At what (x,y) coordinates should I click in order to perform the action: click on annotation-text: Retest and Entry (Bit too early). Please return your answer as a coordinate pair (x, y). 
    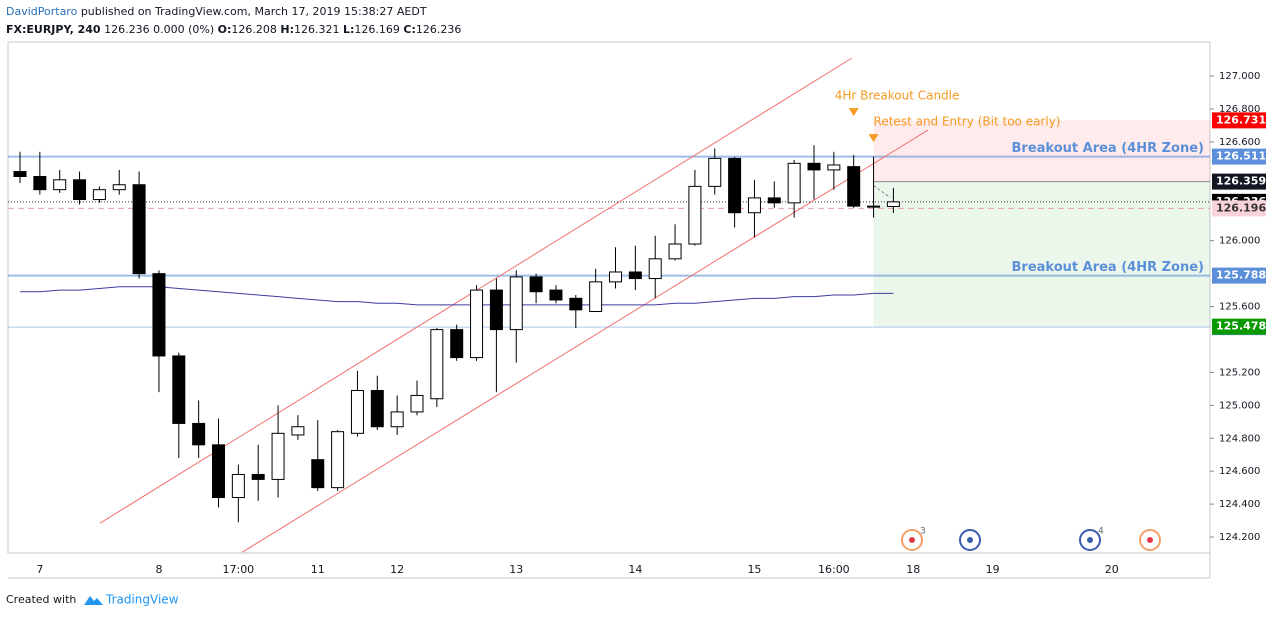
    Looking at the image, I should click on (967, 122).